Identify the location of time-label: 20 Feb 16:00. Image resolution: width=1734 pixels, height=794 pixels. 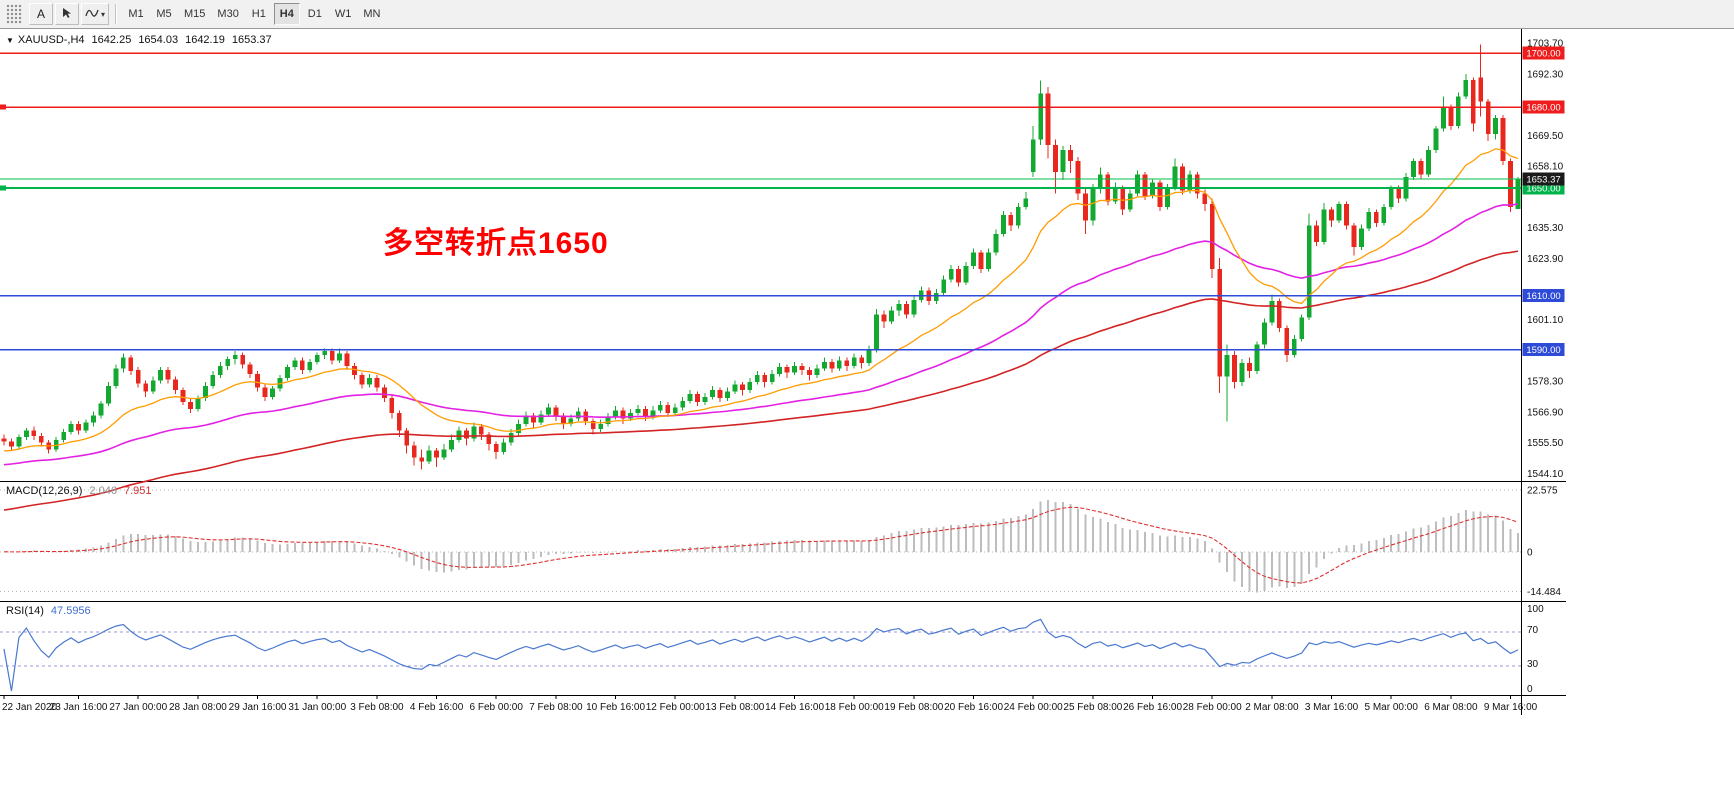
(973, 707).